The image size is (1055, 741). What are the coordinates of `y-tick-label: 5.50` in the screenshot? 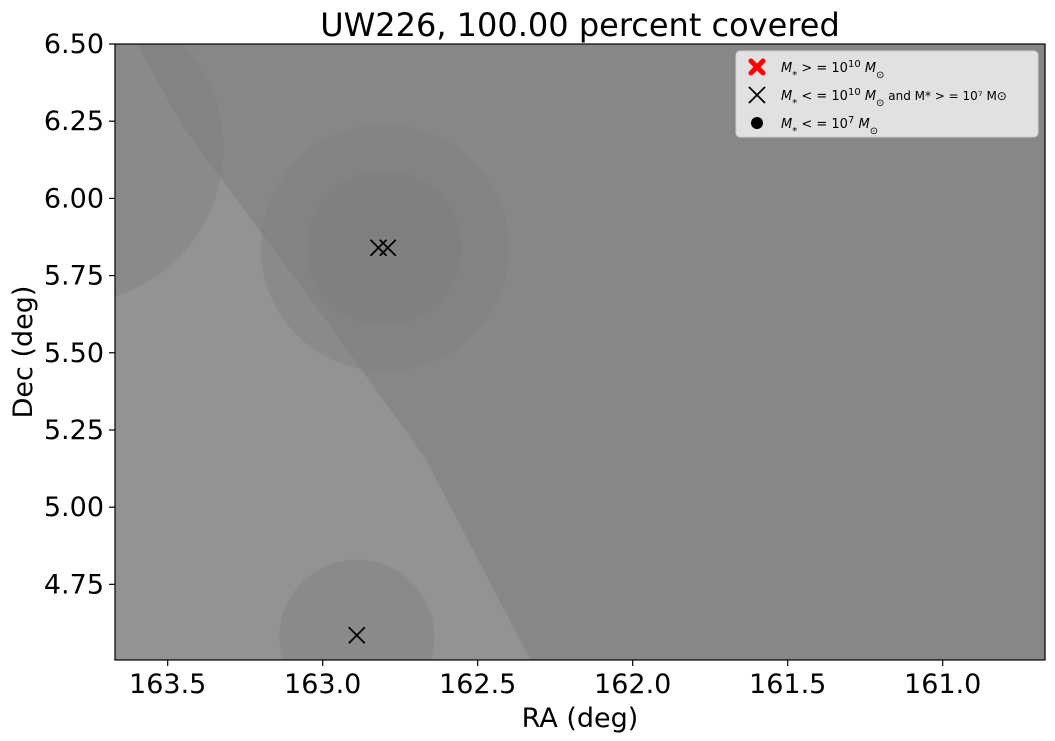 It's located at (74, 353).